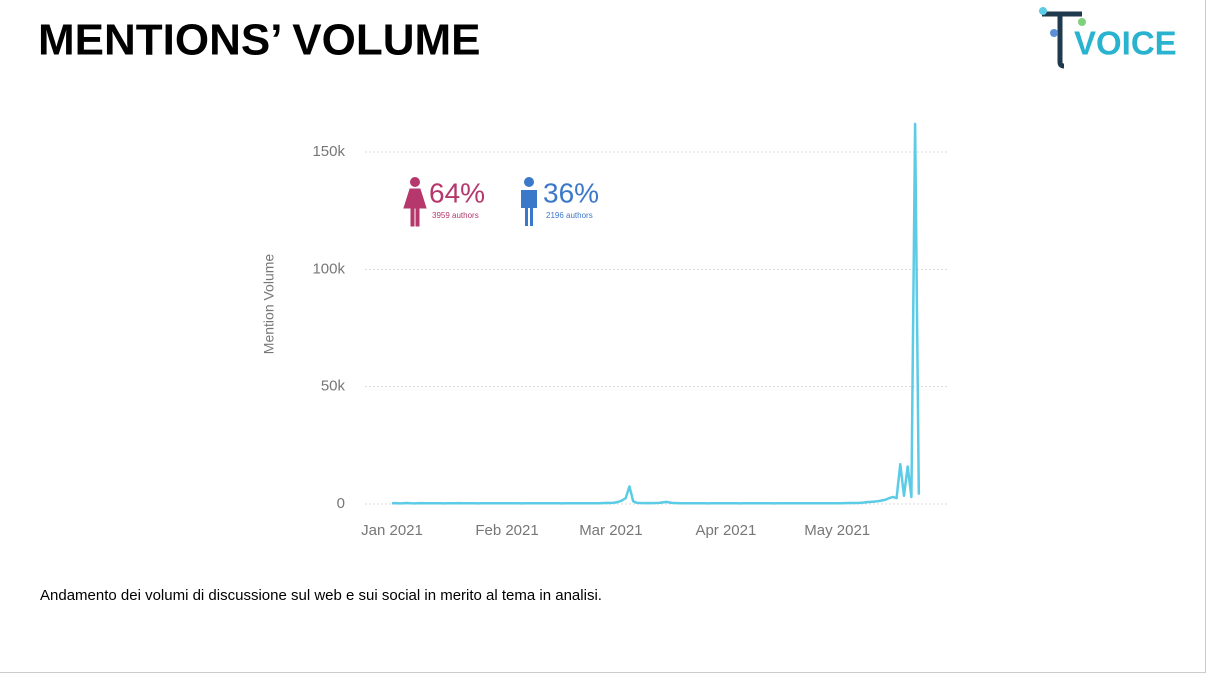 Image resolution: width=1207 pixels, height=674 pixels. I want to click on y-tick-label: 100k, so click(328, 268).